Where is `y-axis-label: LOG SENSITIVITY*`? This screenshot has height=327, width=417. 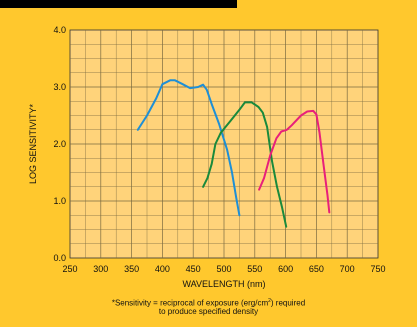
y-axis-label: LOG SENSITIVITY* is located at coordinates (33, 143).